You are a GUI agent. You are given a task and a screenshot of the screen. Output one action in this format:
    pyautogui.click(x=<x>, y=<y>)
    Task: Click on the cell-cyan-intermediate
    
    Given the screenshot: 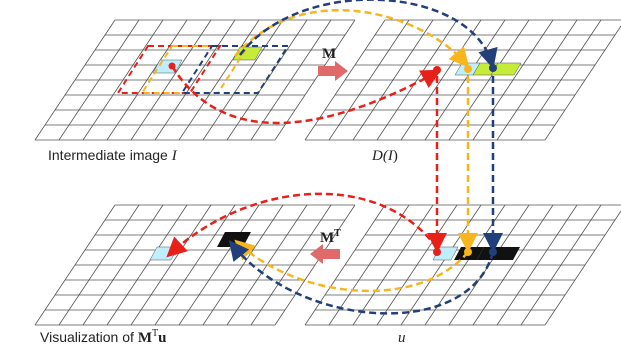 What is the action you would take?
    pyautogui.click(x=167, y=66)
    